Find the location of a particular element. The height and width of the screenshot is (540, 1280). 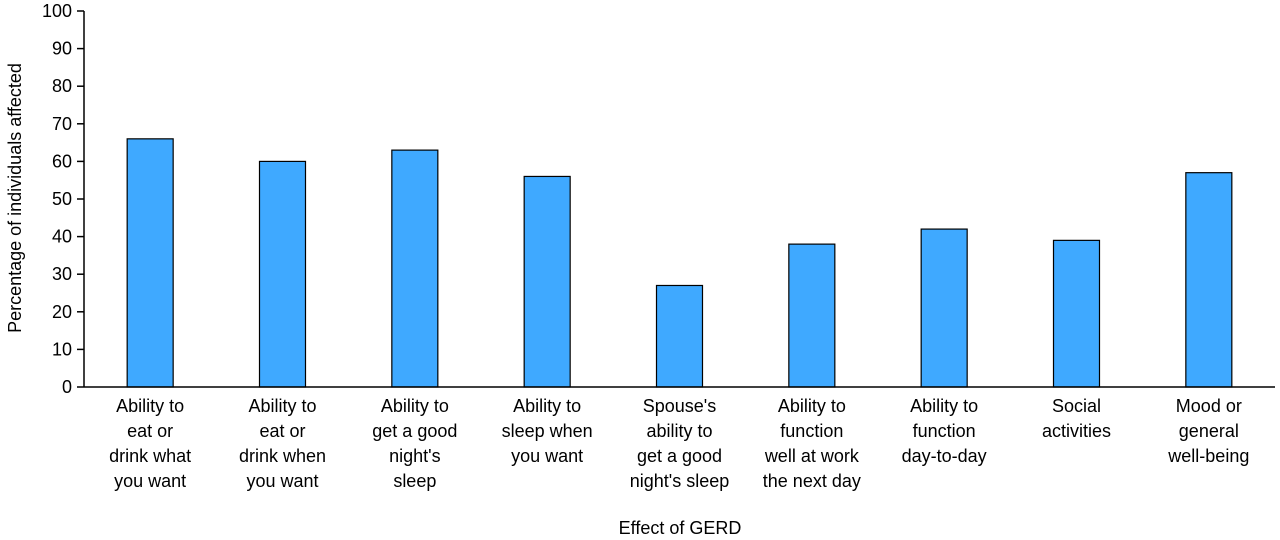

y-tick-label: 80 is located at coordinates (62, 86).